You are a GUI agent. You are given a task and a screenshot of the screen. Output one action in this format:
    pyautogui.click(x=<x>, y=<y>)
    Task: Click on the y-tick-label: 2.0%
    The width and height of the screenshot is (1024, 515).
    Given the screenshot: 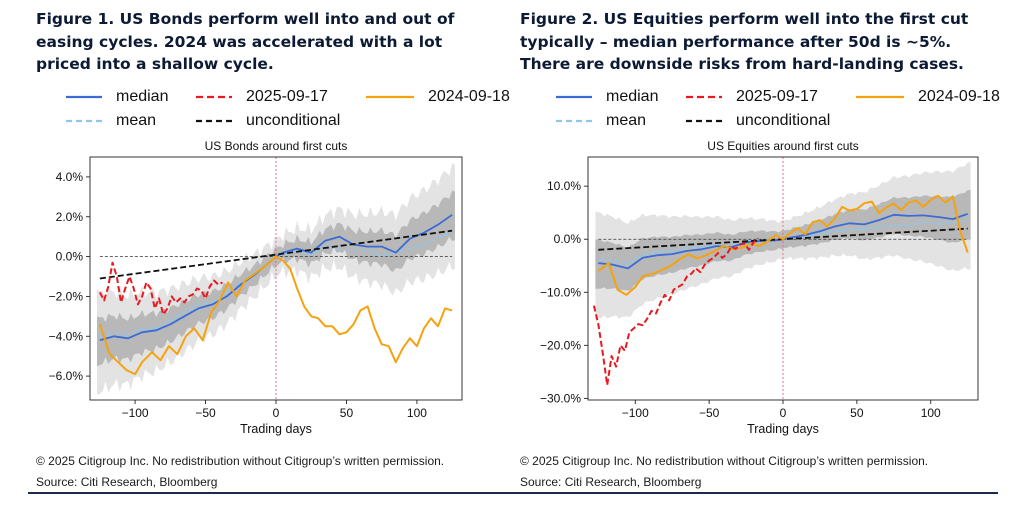 What is the action you would take?
    pyautogui.click(x=70, y=217)
    